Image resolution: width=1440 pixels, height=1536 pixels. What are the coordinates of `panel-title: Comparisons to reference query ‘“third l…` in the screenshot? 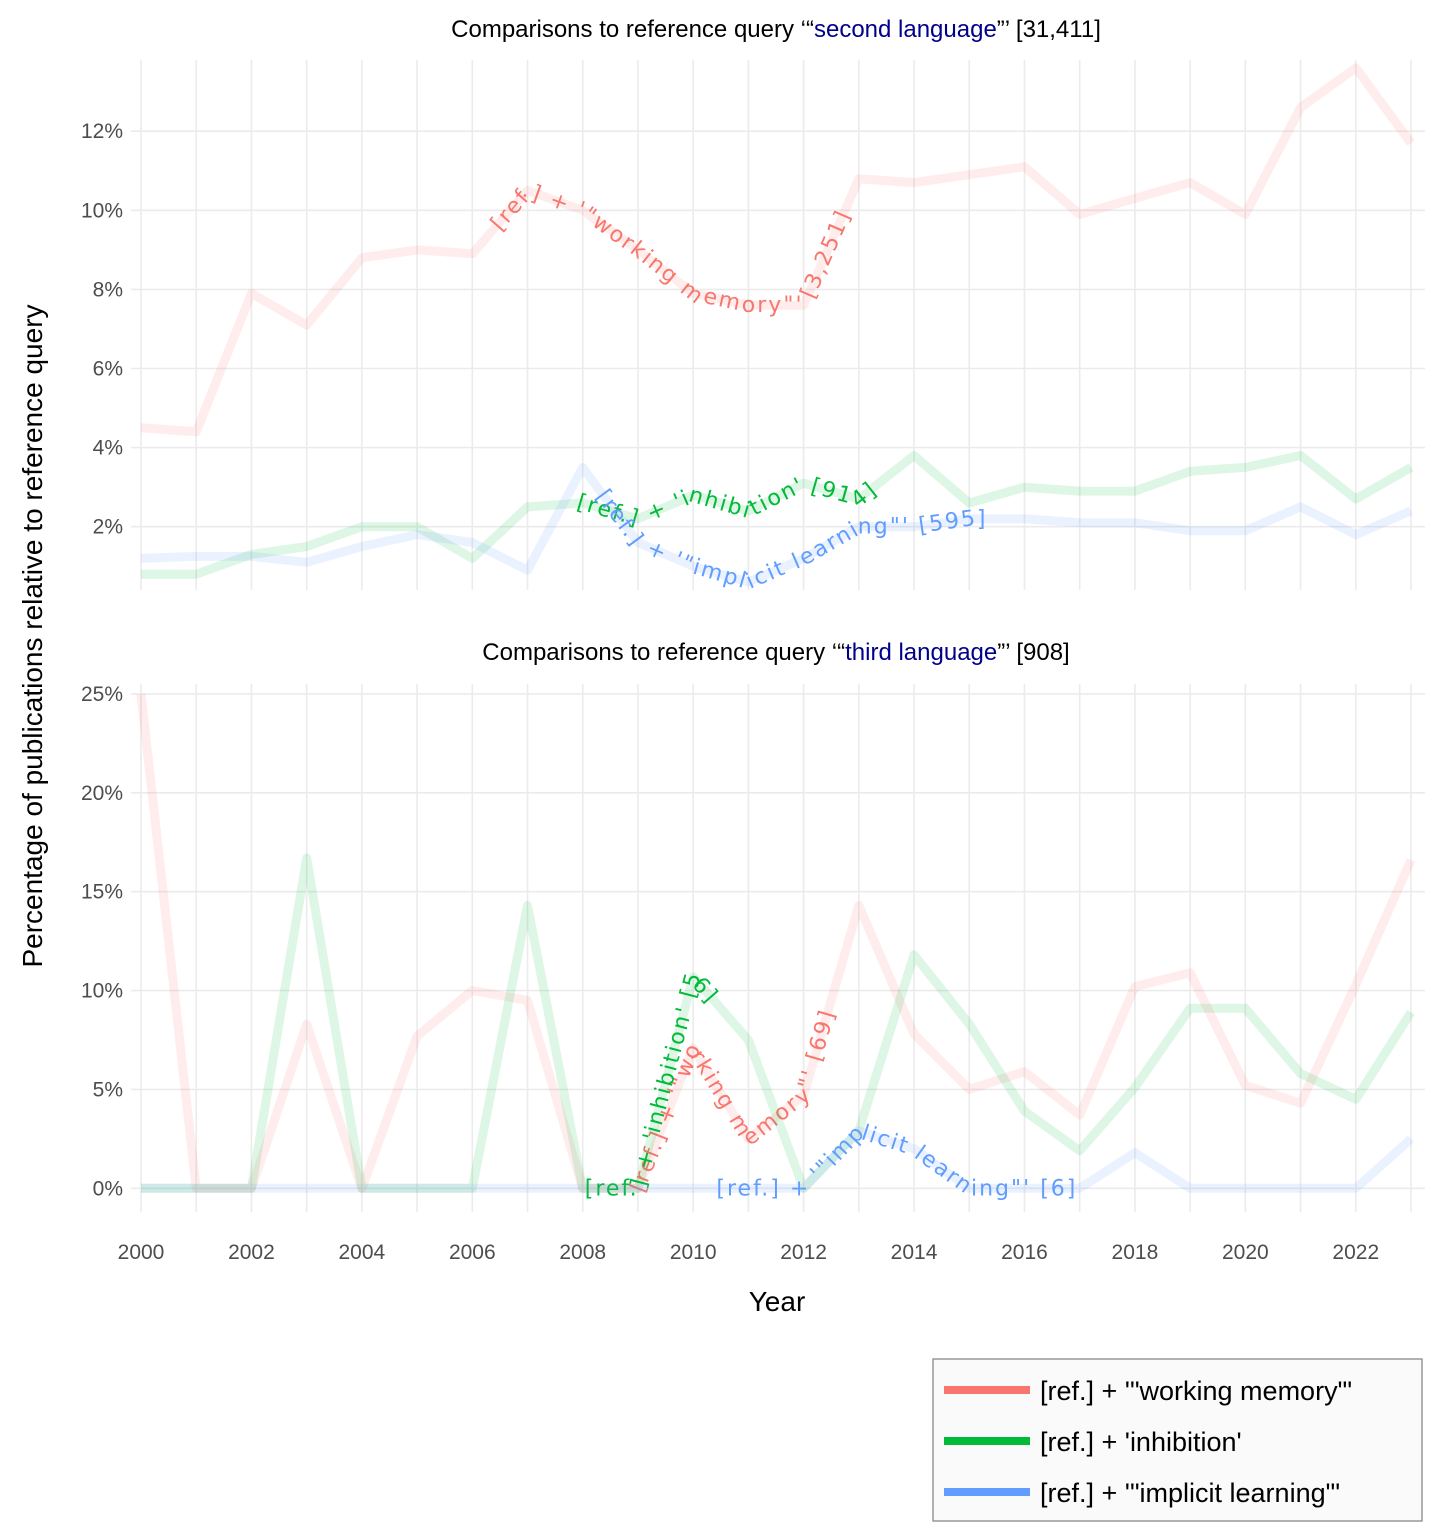 It's located at (775, 652).